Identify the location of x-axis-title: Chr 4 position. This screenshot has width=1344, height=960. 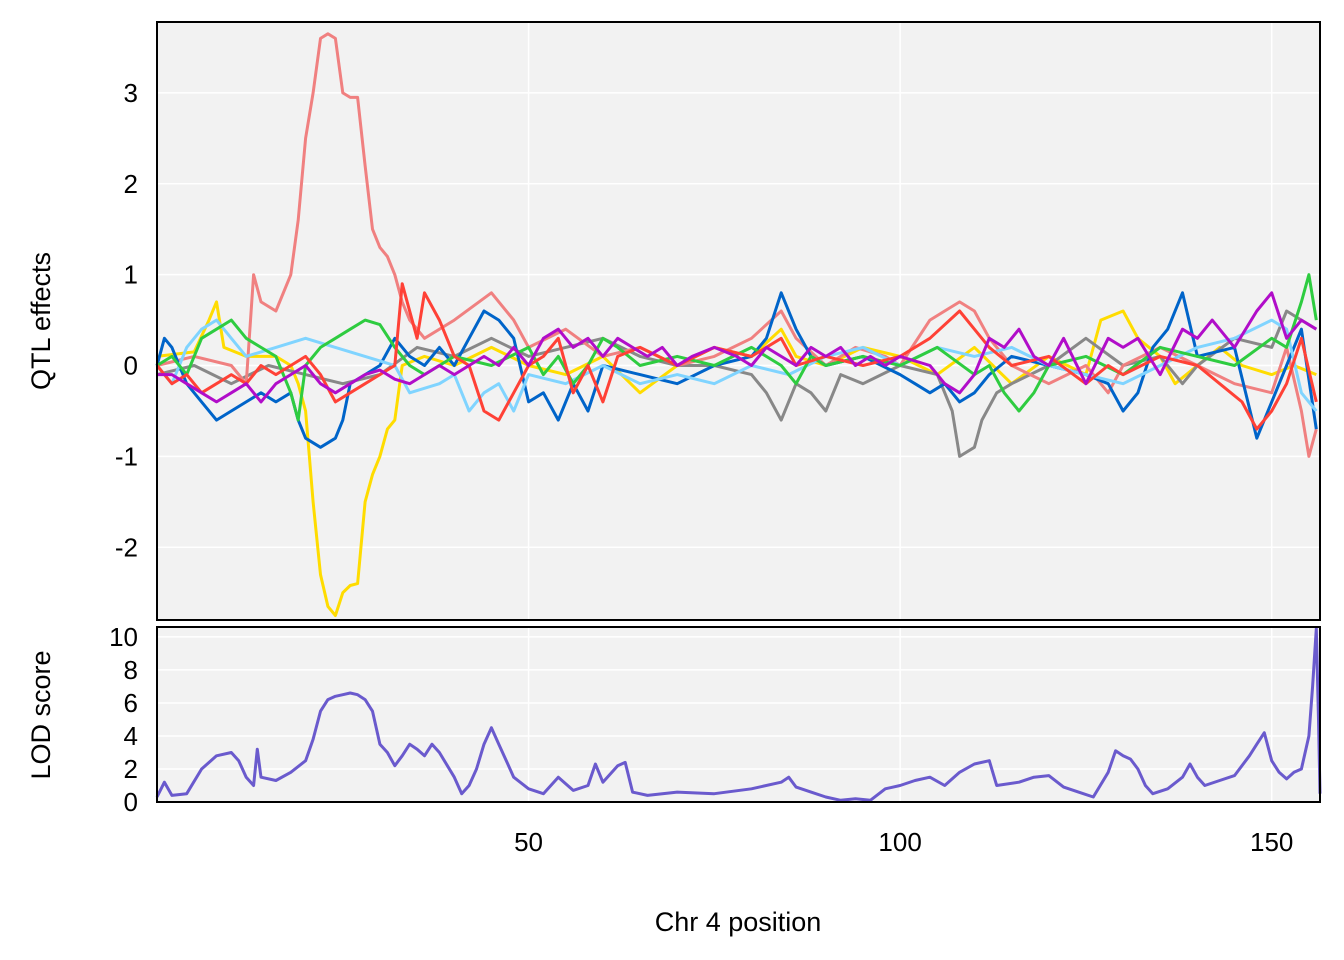
(738, 922).